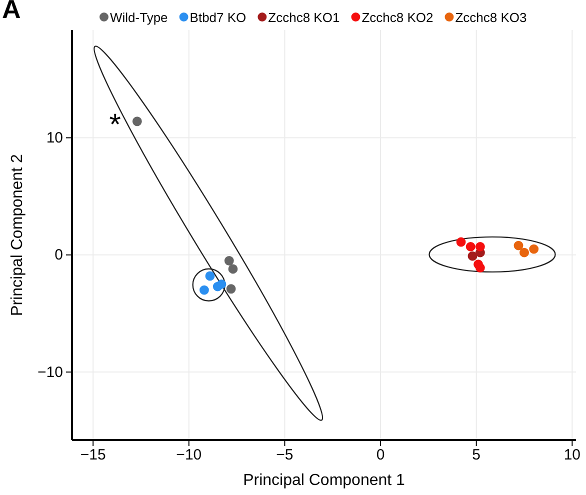 The width and height of the screenshot is (586, 495). What do you see at coordinates (324, 480) in the screenshot?
I see `x-axis-title: Principal Component 1` at bounding box center [324, 480].